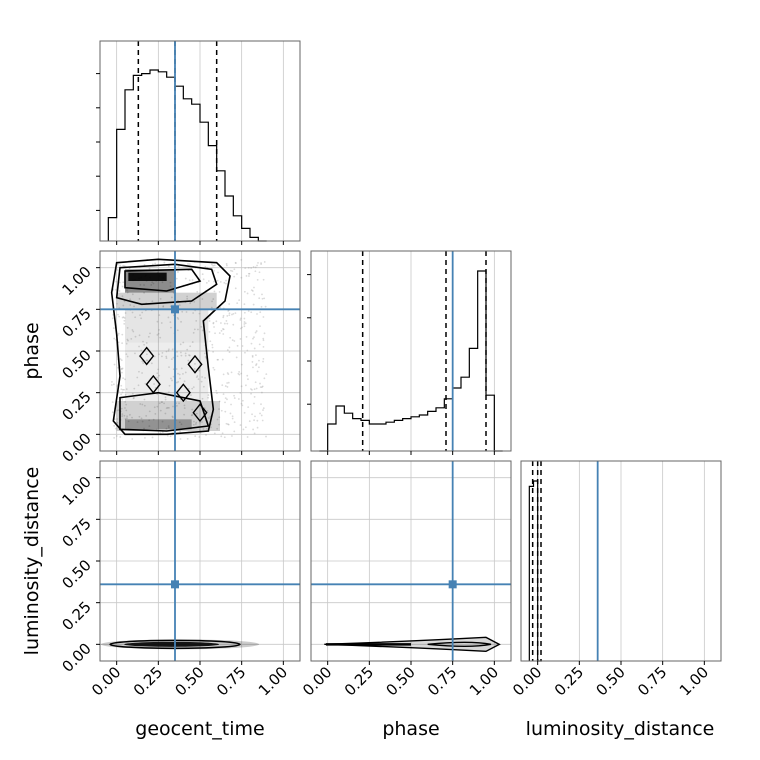 The width and height of the screenshot is (760, 760). What do you see at coordinates (459, 644) in the screenshot?
I see `contour-inner` at bounding box center [459, 644].